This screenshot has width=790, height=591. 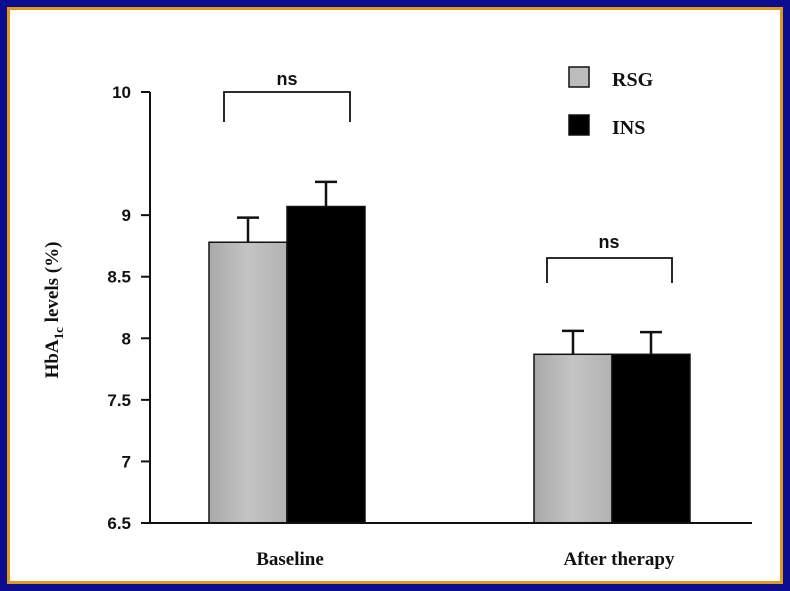 What do you see at coordinates (58, 333) in the screenshot?
I see `y-axis-title-subscript: 1c` at bounding box center [58, 333].